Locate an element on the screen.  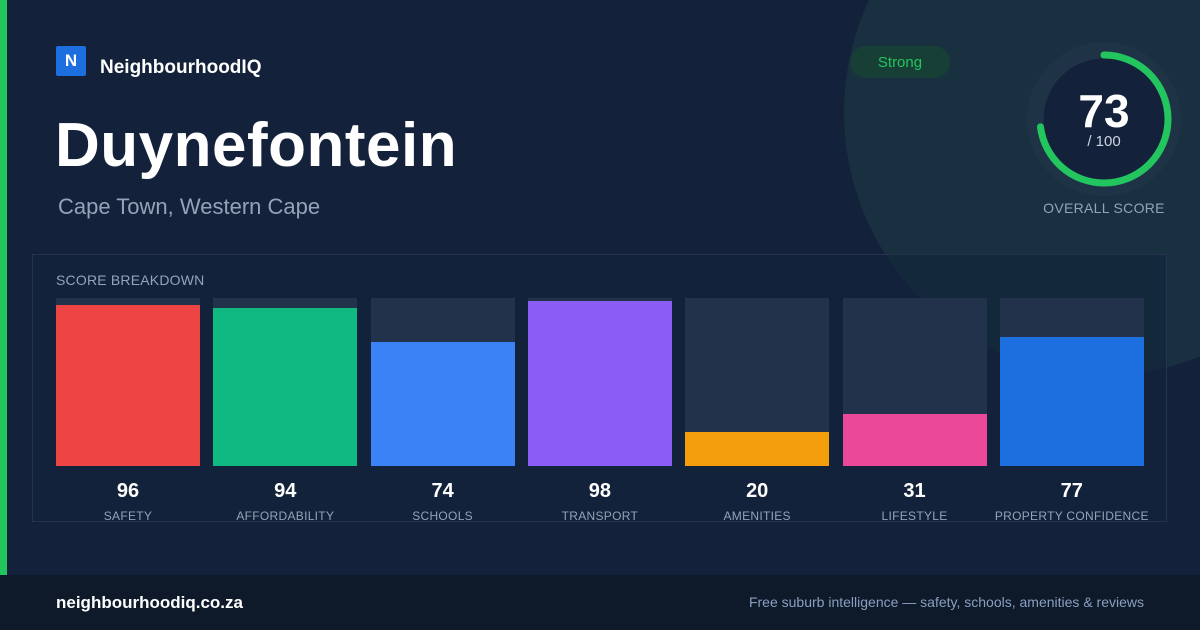
score-bar-property-confidence is located at coordinates (1071, 401).